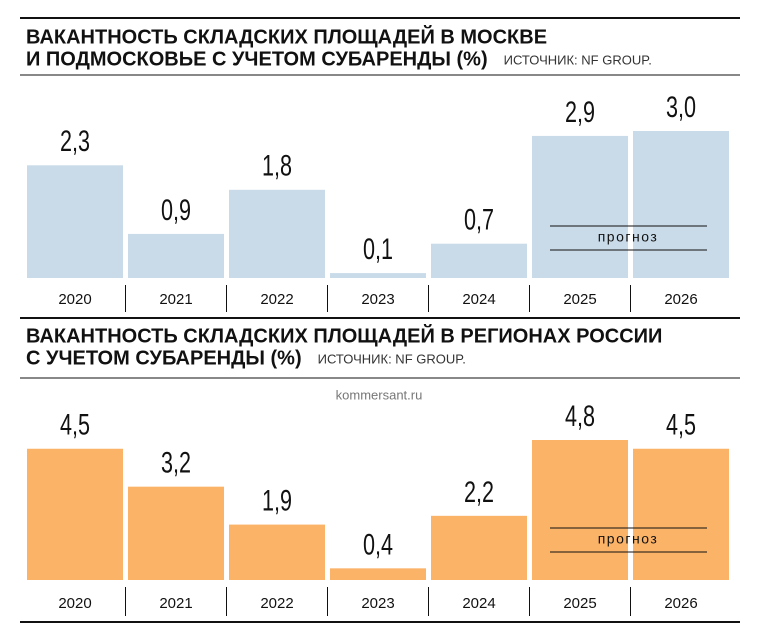  Describe the element at coordinates (164, 358) in the screenshot. I see `chart-title: С УЧЕТОМ СУБАРЕНДЫ (%)` at that location.